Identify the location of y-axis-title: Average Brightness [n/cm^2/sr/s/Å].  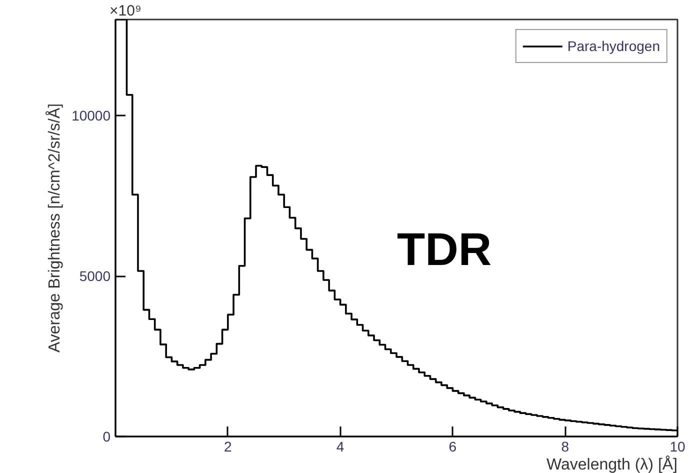
(55, 228).